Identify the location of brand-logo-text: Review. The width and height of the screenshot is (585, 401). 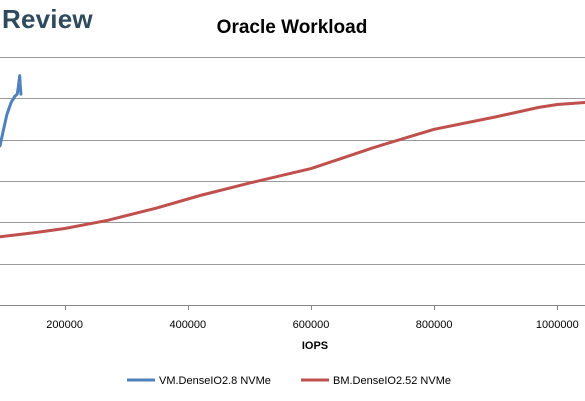
(47, 19).